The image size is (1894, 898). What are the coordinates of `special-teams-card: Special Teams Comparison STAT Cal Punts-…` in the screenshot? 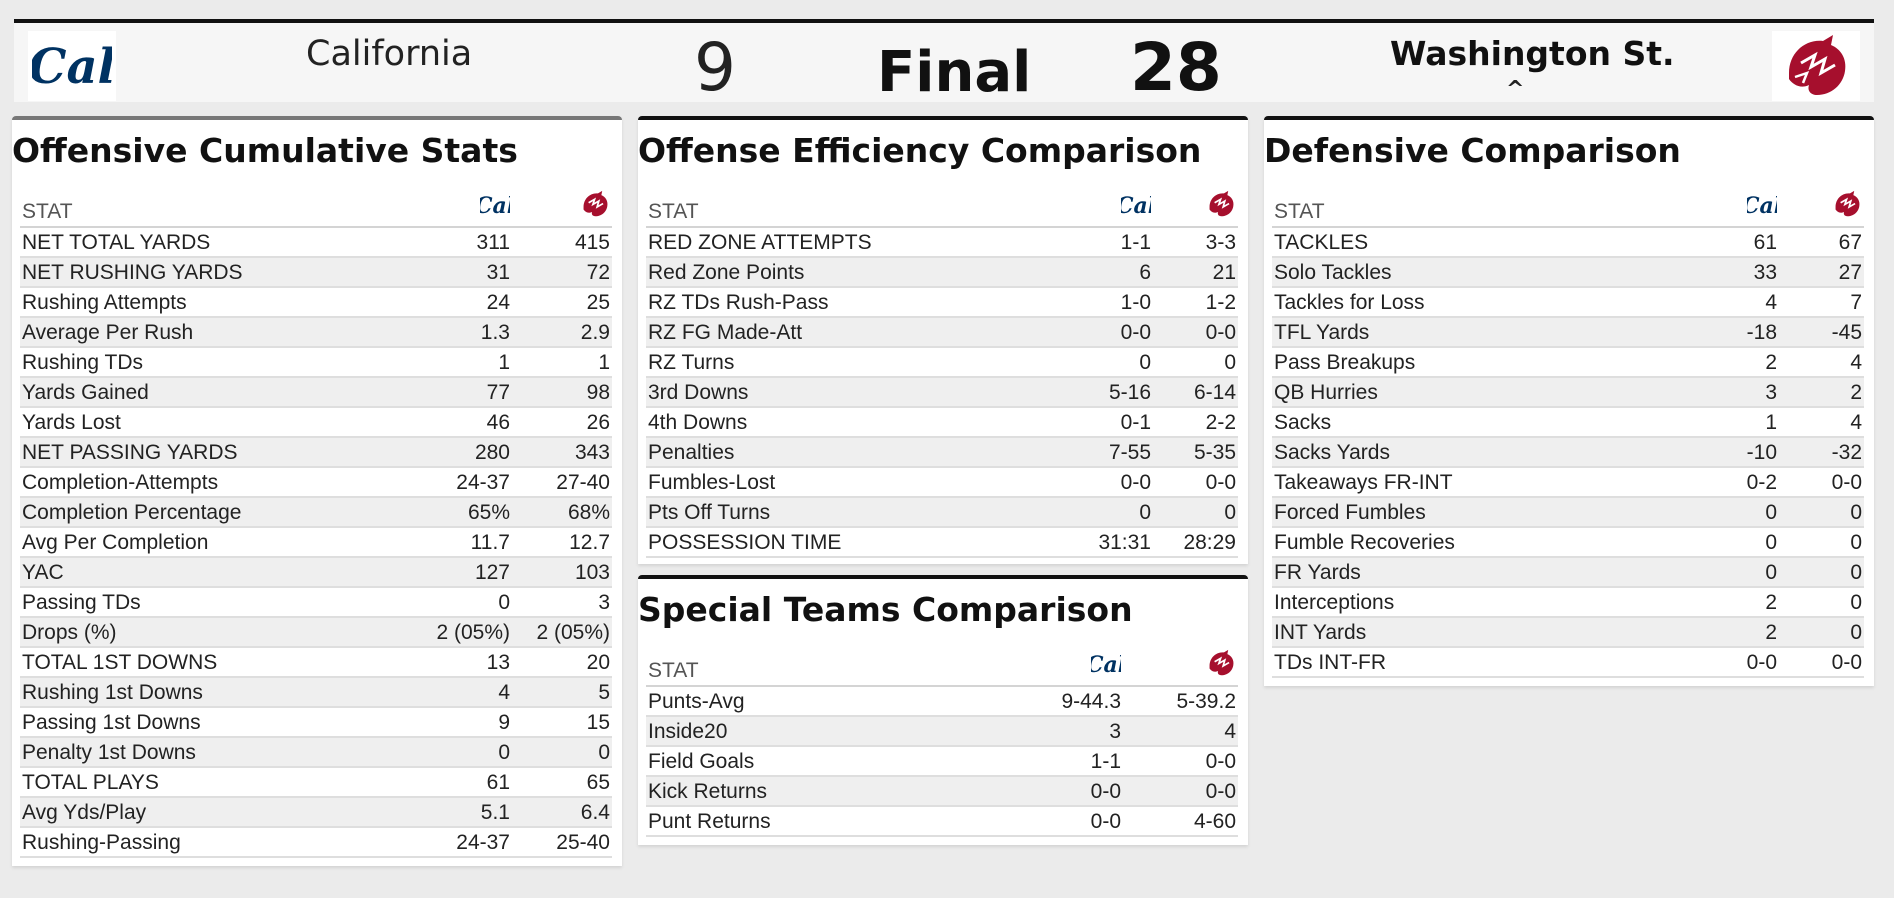 It's located at (943, 710).